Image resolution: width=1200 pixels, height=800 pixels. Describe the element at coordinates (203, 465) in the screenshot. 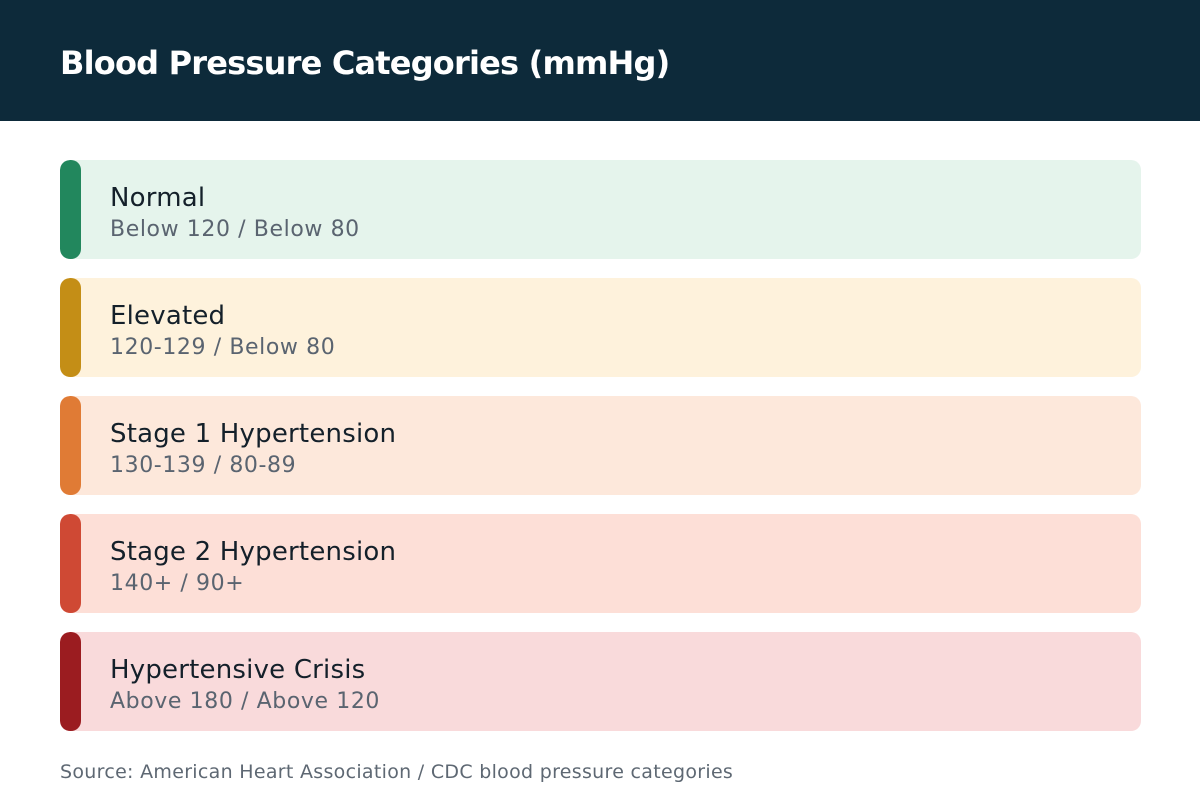

I see `category-range: 130-139 / 80-89` at that location.